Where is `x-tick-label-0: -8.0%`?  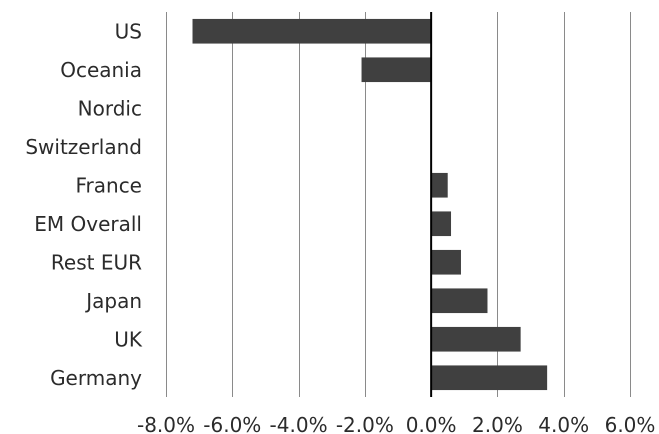
x-tick-label-0: -8.0% is located at coordinates (166, 423).